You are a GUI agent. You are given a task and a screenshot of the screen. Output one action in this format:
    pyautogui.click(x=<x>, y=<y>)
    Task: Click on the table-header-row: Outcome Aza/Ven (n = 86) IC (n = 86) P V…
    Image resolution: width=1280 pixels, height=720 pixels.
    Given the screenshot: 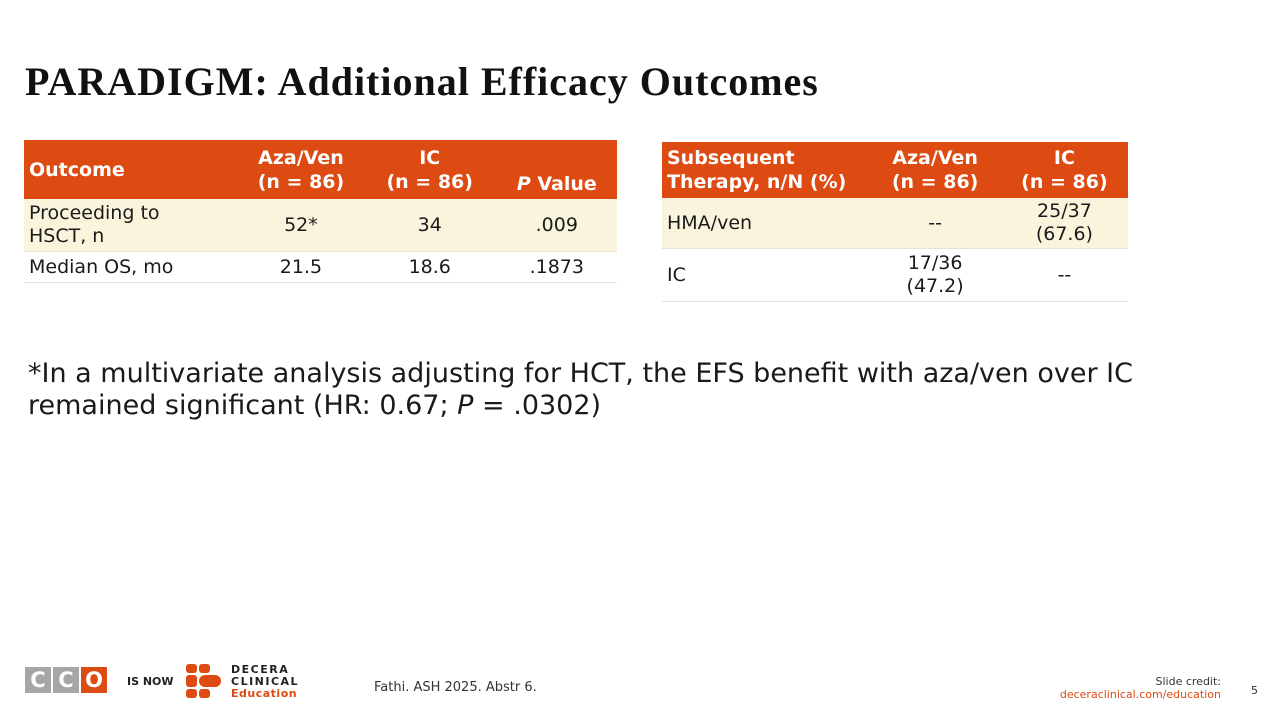 What is the action you would take?
    pyautogui.click(x=320, y=169)
    